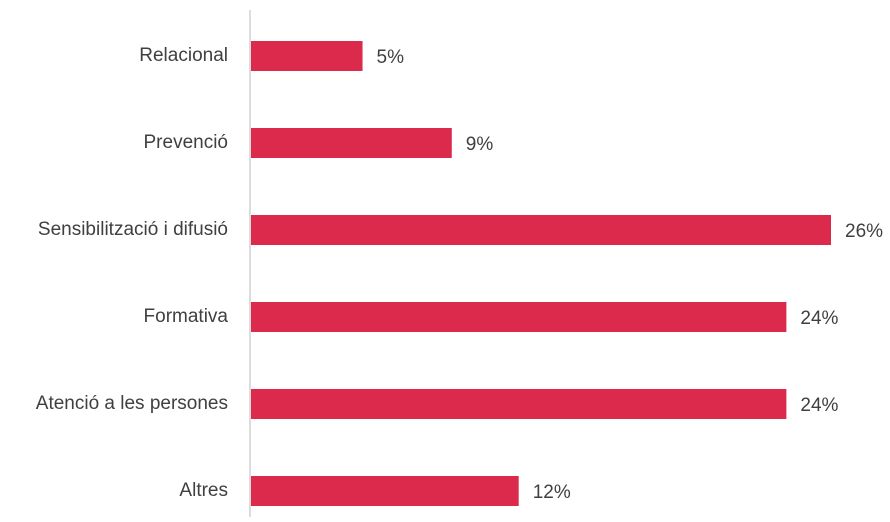 The image size is (890, 522). Describe the element at coordinates (819, 318) in the screenshot. I see `value-label-3: 24%` at that location.